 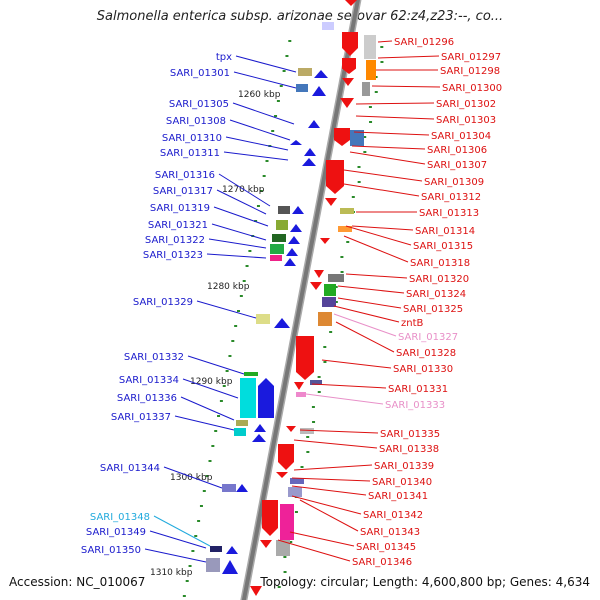 I want to click on left-gene-label: SARI_01348, so click(x=120, y=517).